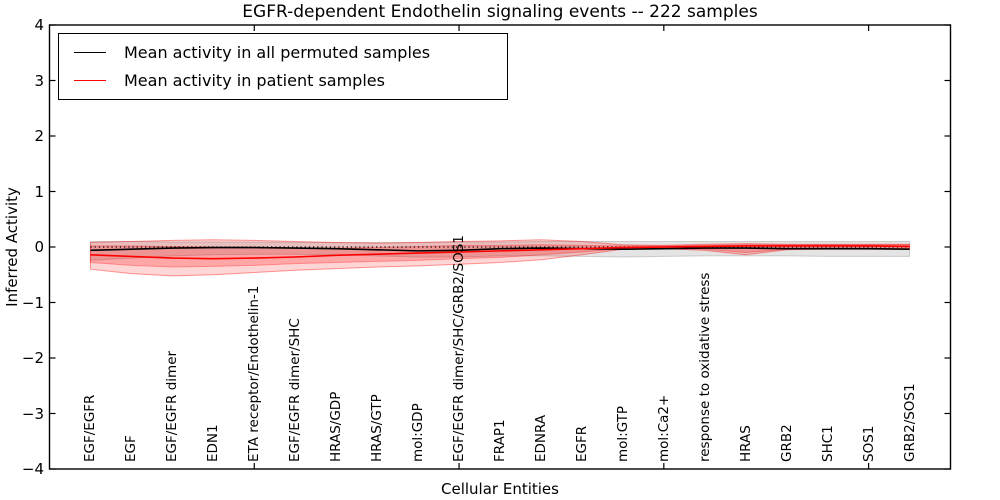  What do you see at coordinates (213, 443) in the screenshot?
I see `x-tick-label: EDN1` at bounding box center [213, 443].